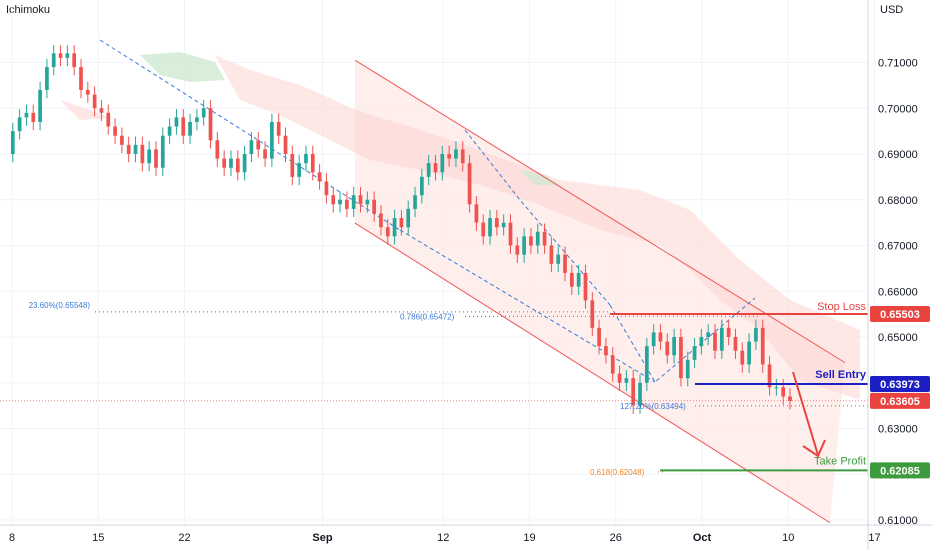  I want to click on currency-label: USD, so click(892, 10).